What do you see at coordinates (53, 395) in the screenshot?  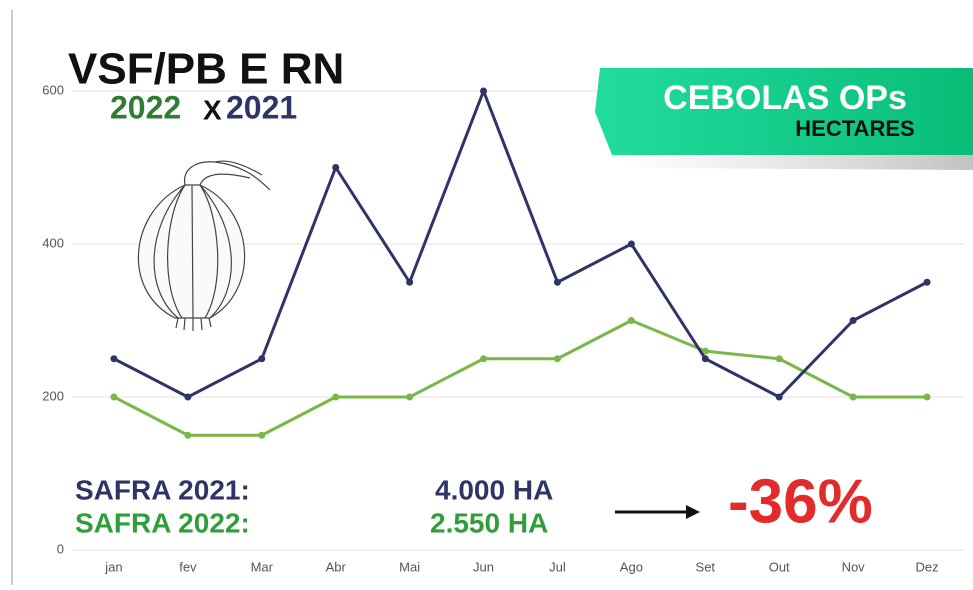 I see `y-tick-label: 200` at bounding box center [53, 395].